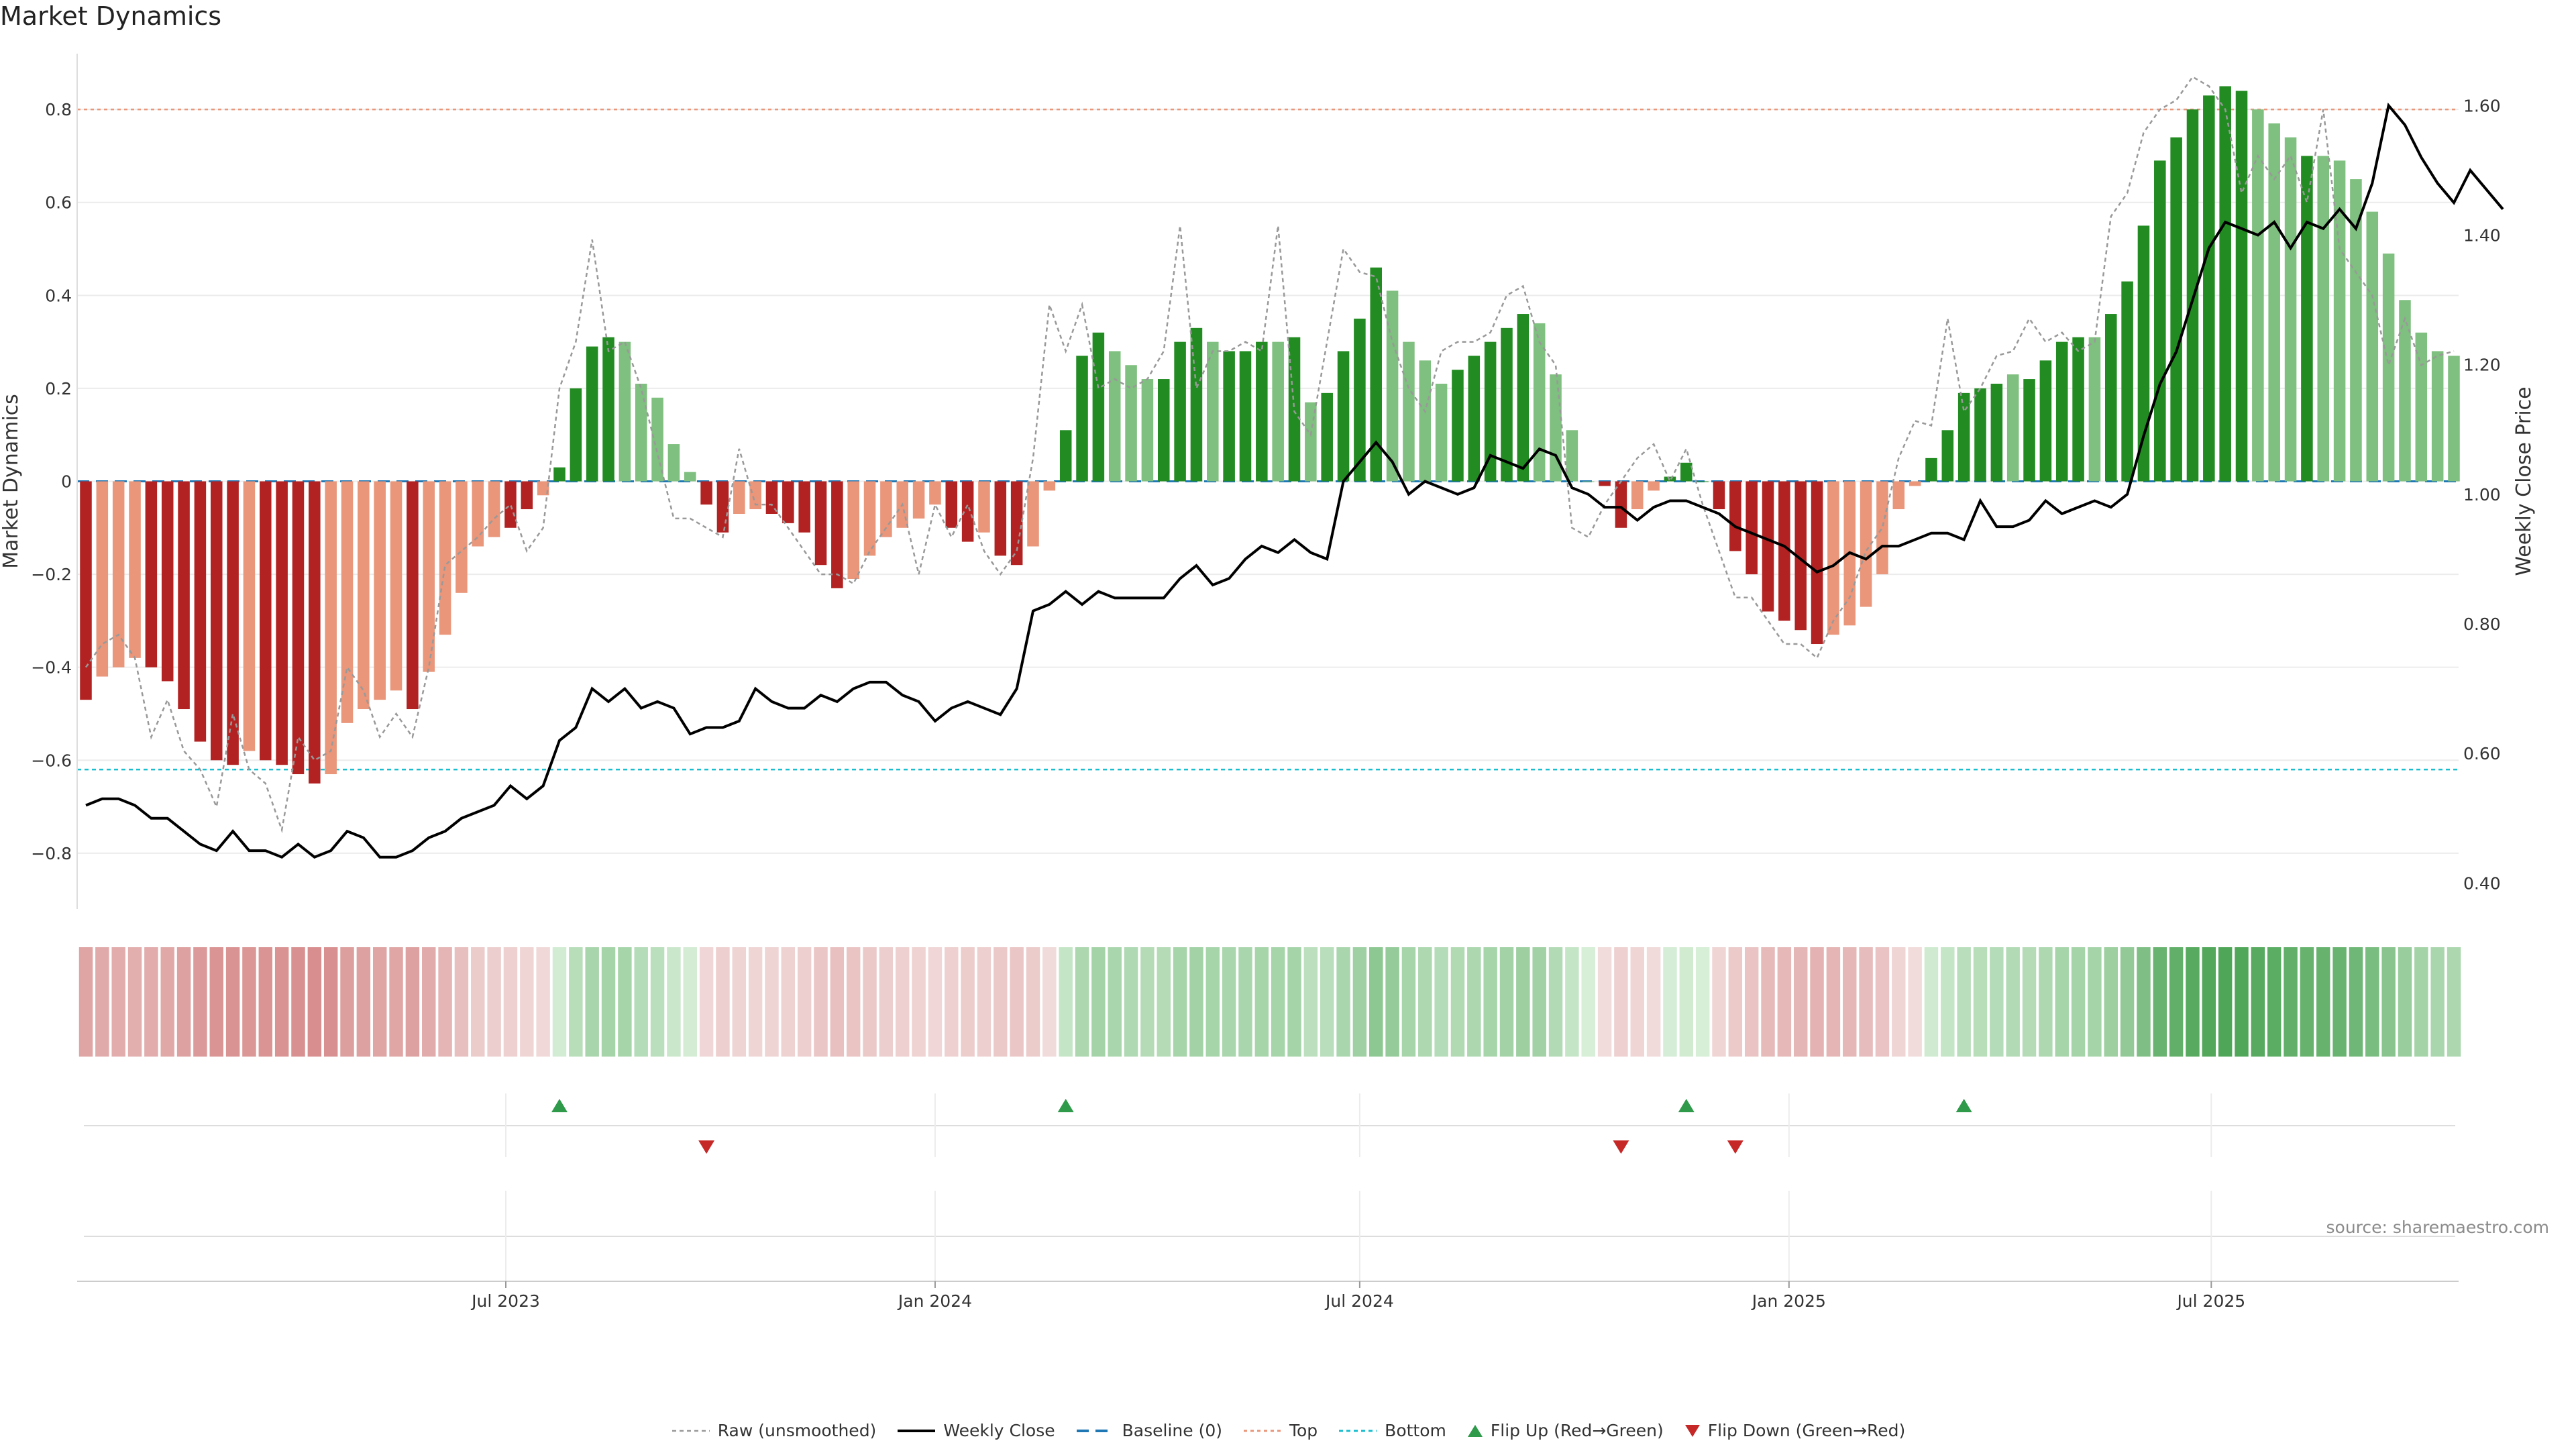 The image size is (2576, 1449). Describe the element at coordinates (51, 853) in the screenshot. I see `y-left-tick-8: −0.8` at that location.